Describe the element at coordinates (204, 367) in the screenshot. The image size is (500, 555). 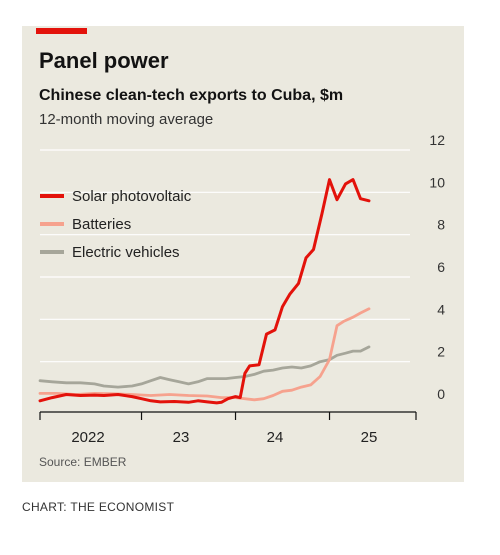
I see `series-line-electric-vehicles` at that location.